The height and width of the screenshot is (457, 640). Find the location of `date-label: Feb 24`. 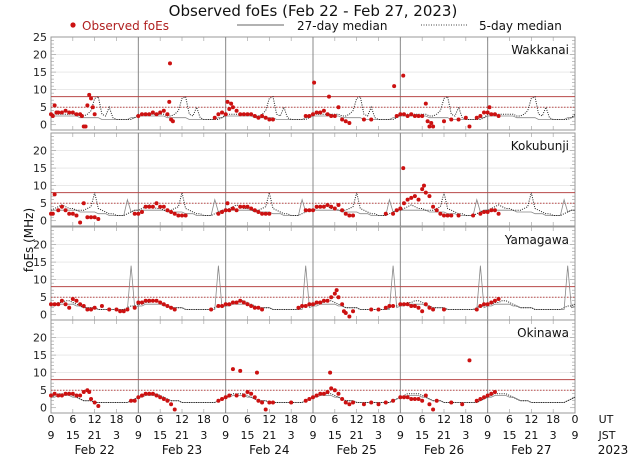

date-label: Feb 24 is located at coordinates (269, 450).